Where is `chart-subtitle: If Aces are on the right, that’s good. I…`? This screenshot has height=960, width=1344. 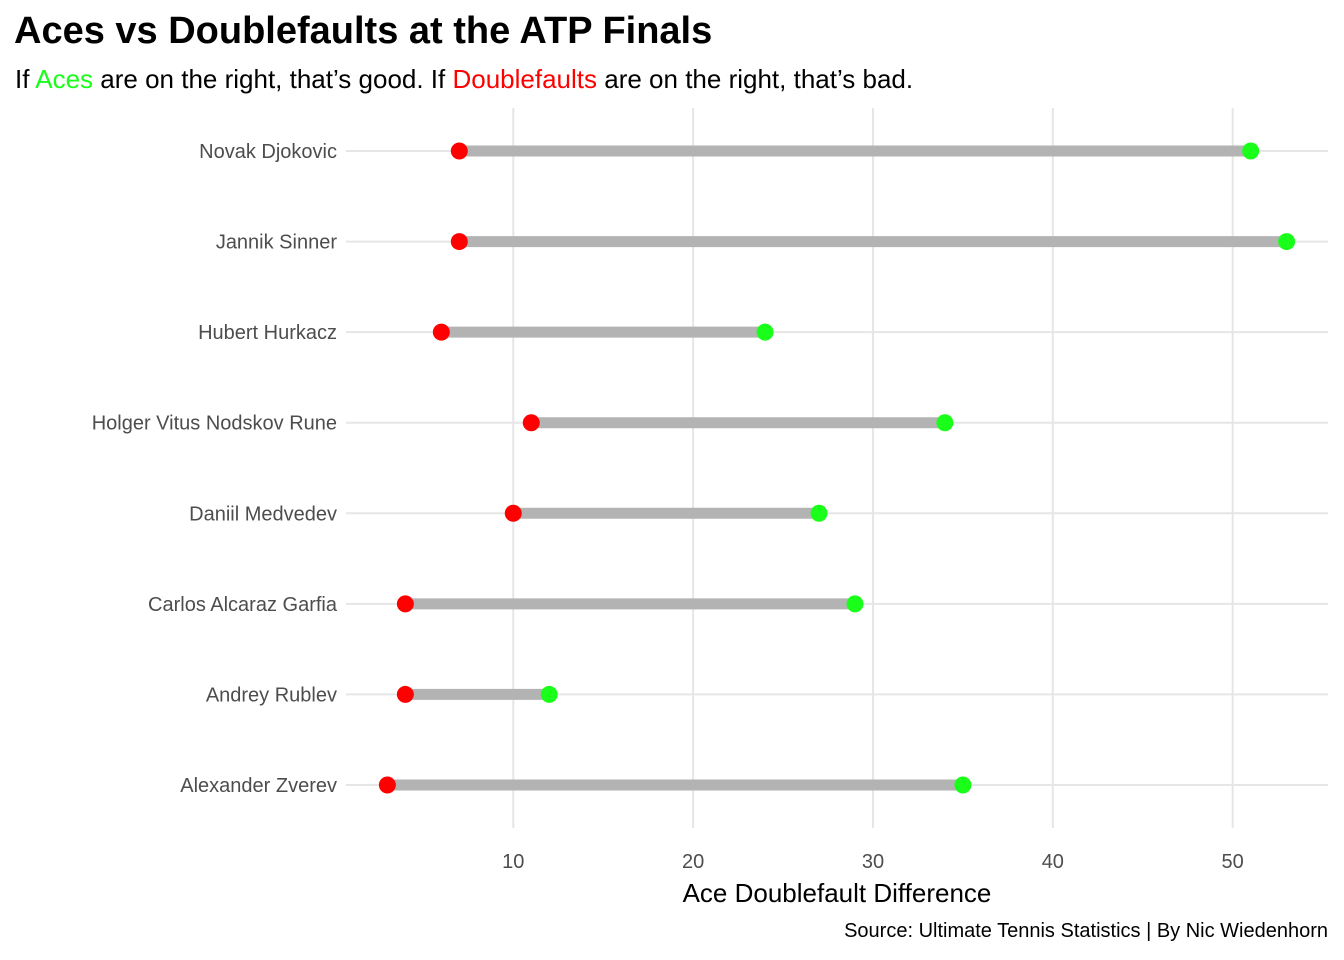 chart-subtitle: If Aces are on the right, that’s good. I… is located at coordinates (464, 79).